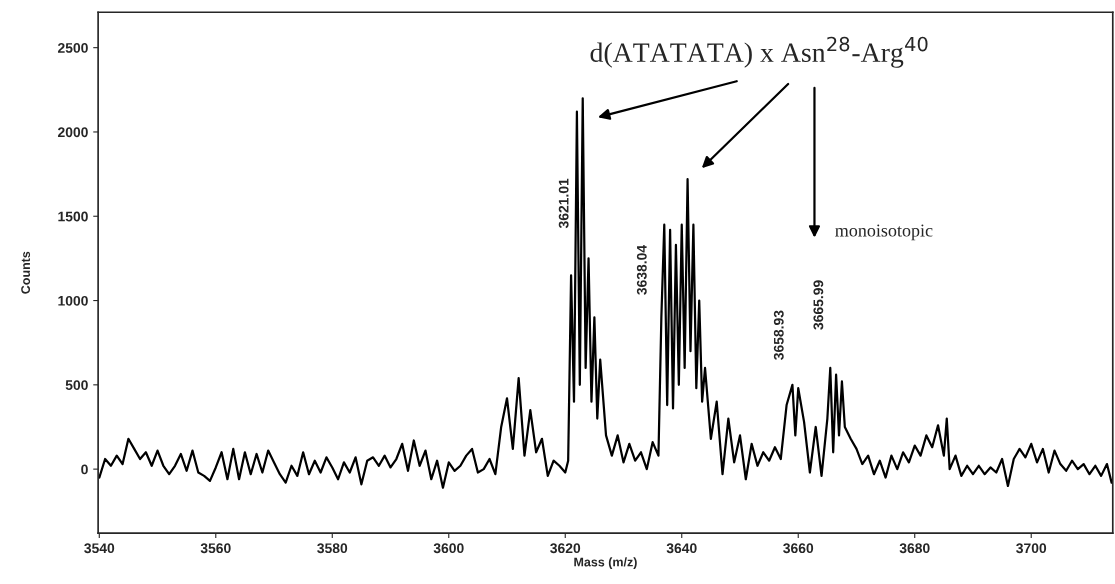 This screenshot has width=1115, height=584. Describe the element at coordinates (798, 548) in the screenshot. I see `x-tick-label: 3660` at that location.